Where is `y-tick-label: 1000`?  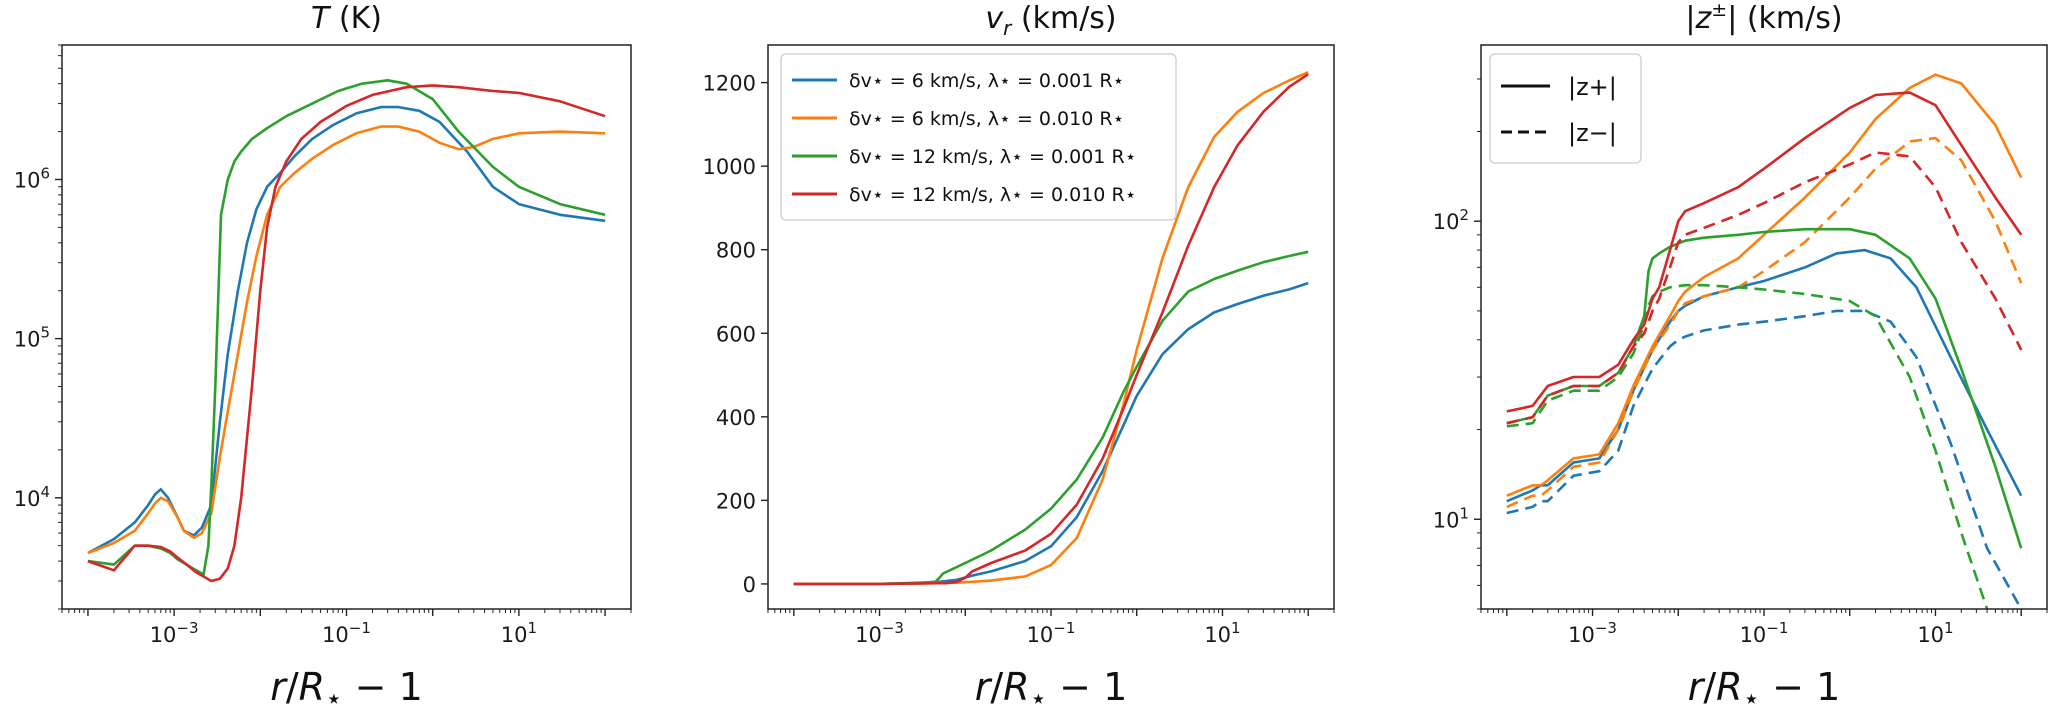 y-tick-label: 1000 is located at coordinates (729, 167).